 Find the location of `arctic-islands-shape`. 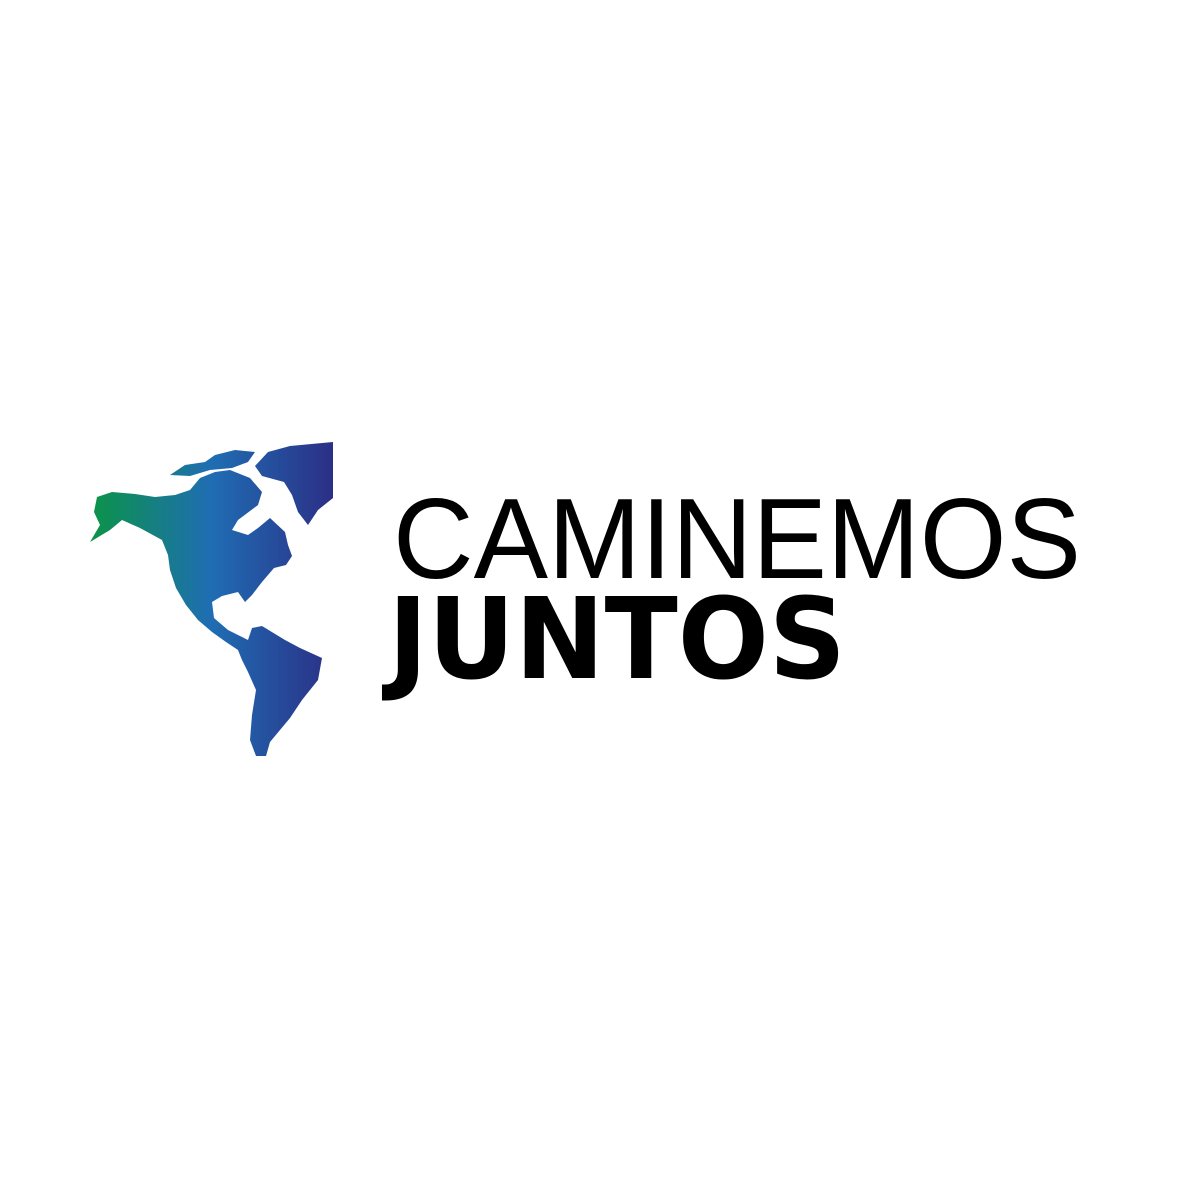

arctic-islands-shape is located at coordinates (212, 463).